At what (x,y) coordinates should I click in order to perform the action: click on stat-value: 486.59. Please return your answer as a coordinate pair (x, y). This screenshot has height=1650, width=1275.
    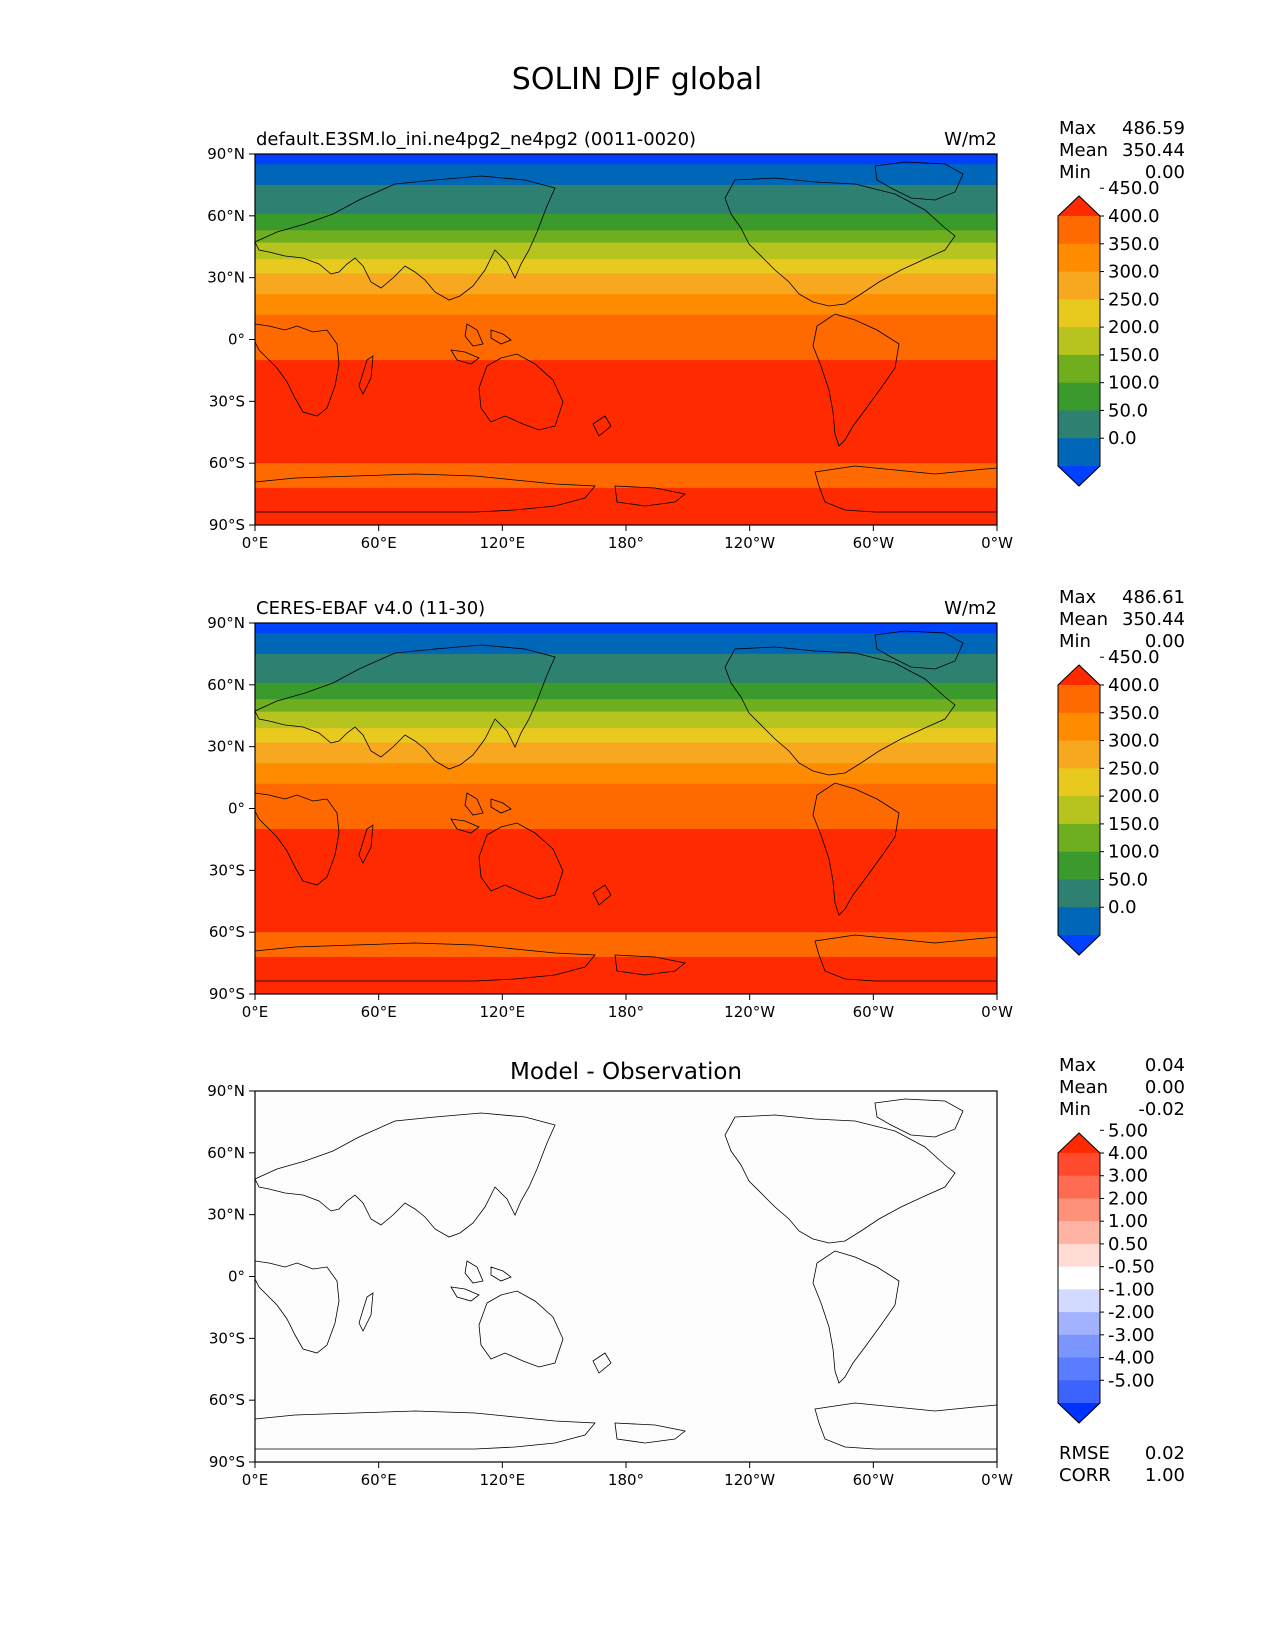
    Looking at the image, I should click on (1153, 128).